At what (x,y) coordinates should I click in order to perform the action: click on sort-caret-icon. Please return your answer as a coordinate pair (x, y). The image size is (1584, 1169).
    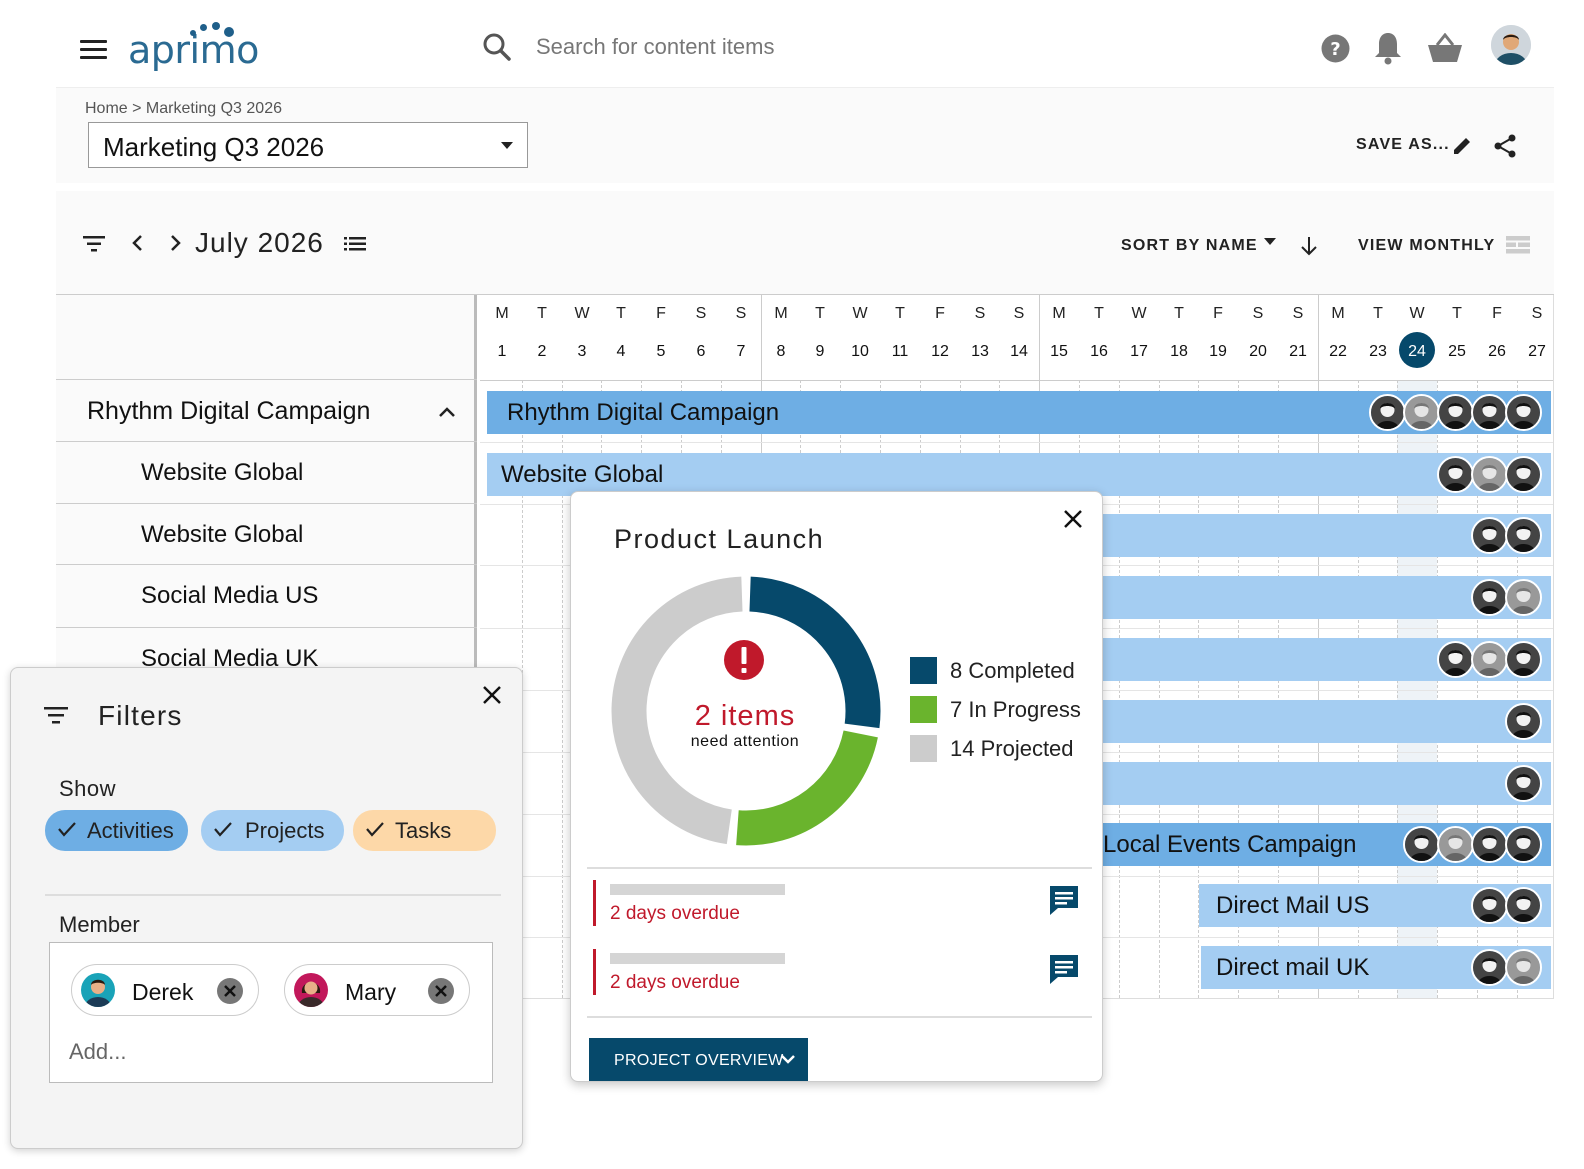
    Looking at the image, I should click on (1270, 242).